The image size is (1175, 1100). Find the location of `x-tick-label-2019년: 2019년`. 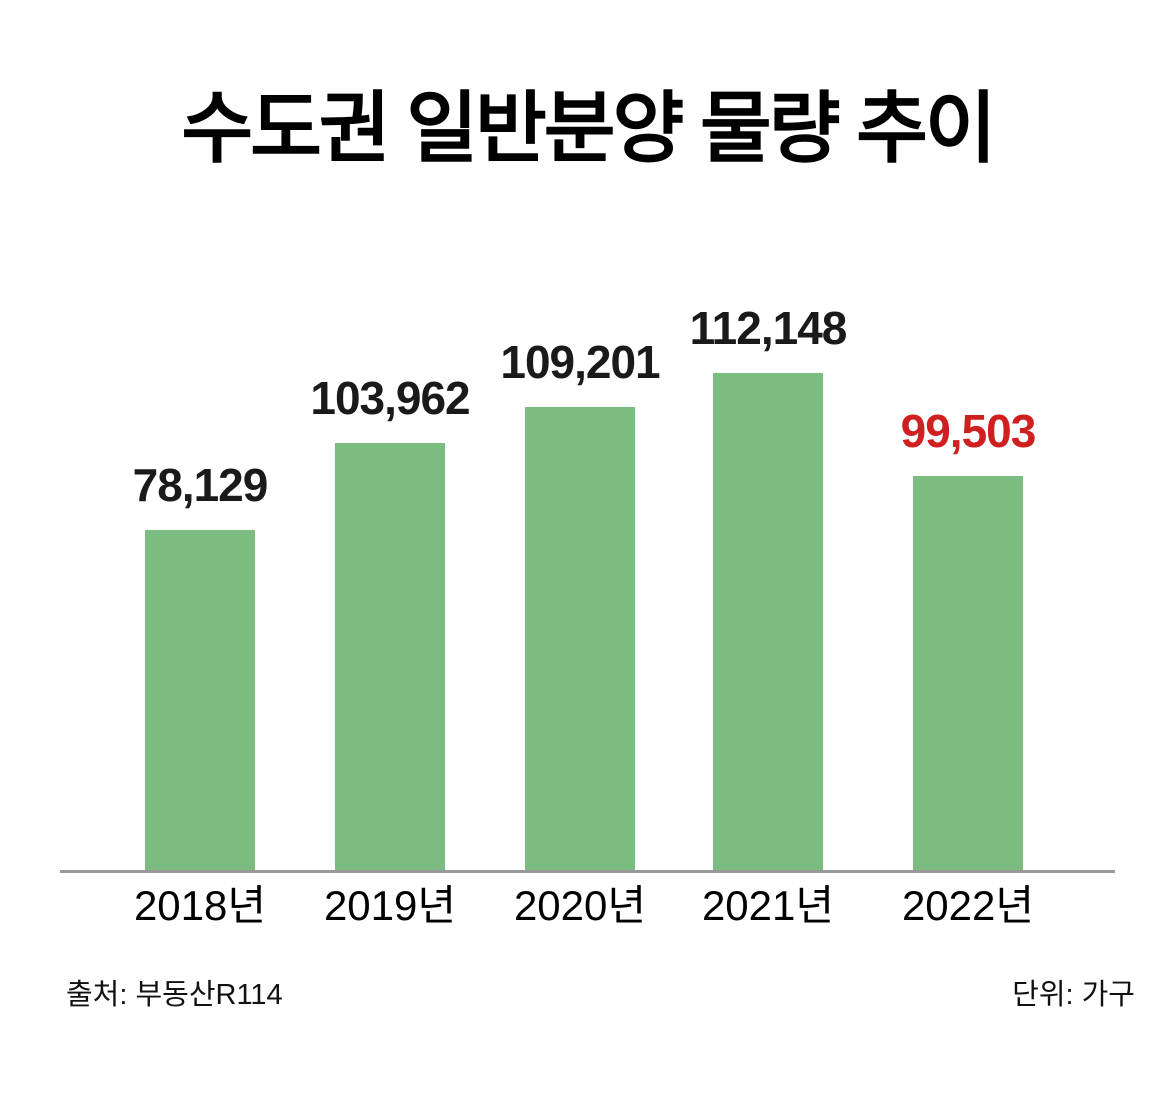

x-tick-label-2019년: 2019년 is located at coordinates (390, 905).